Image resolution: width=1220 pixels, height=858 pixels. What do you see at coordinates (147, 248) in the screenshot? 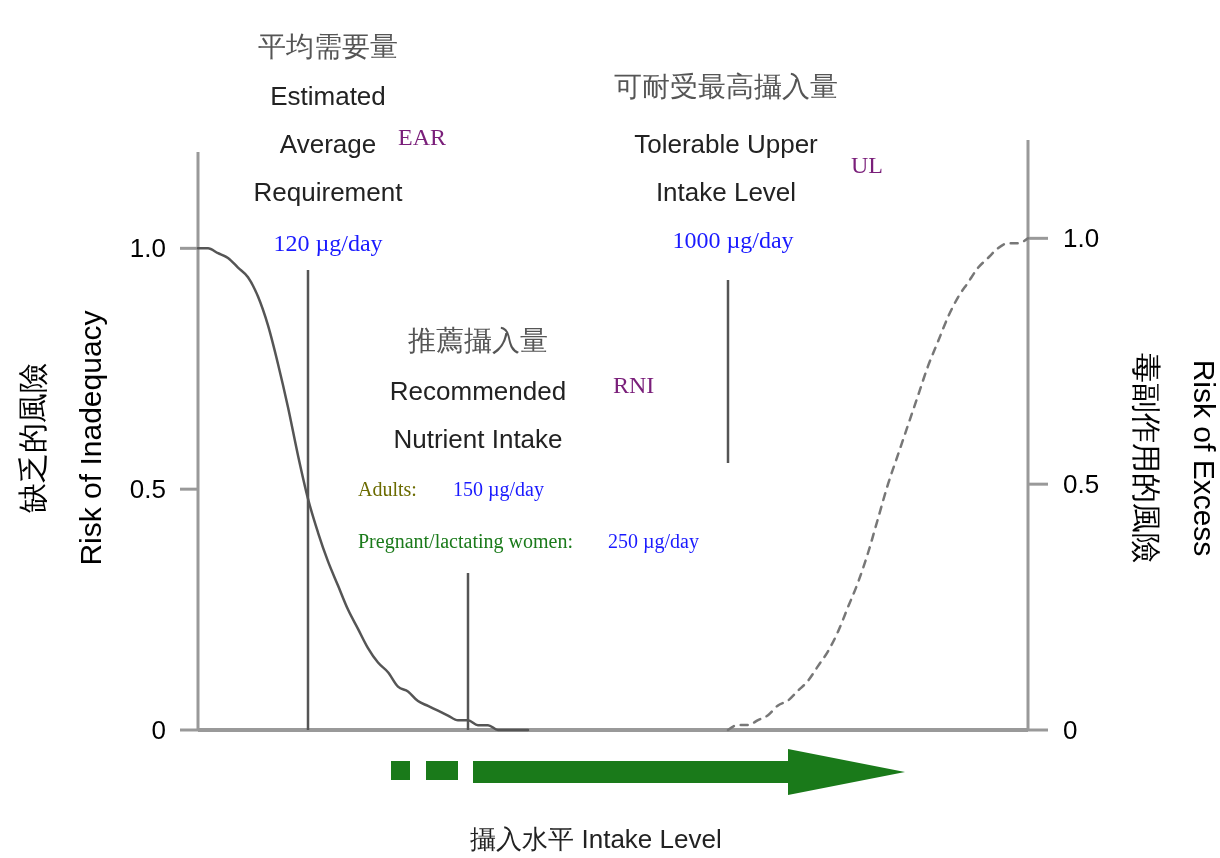
I see `y-tick-label: 1.0` at bounding box center [147, 248].